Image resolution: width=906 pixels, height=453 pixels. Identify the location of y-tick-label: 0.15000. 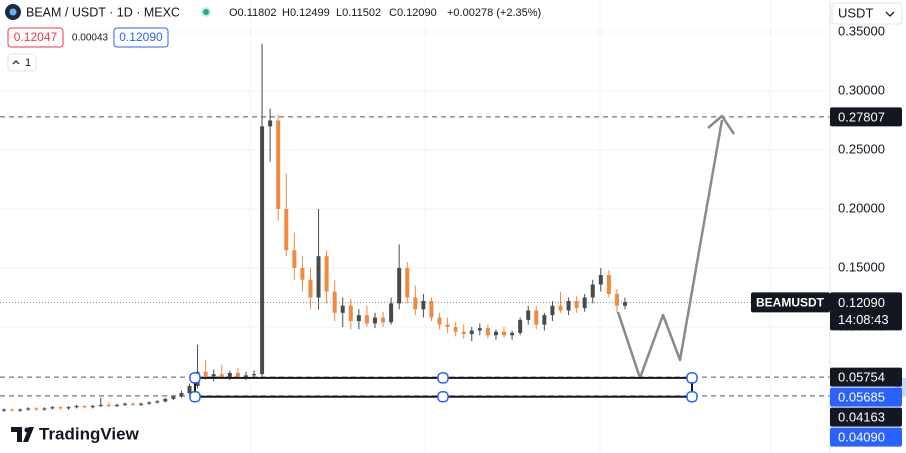
(861, 266).